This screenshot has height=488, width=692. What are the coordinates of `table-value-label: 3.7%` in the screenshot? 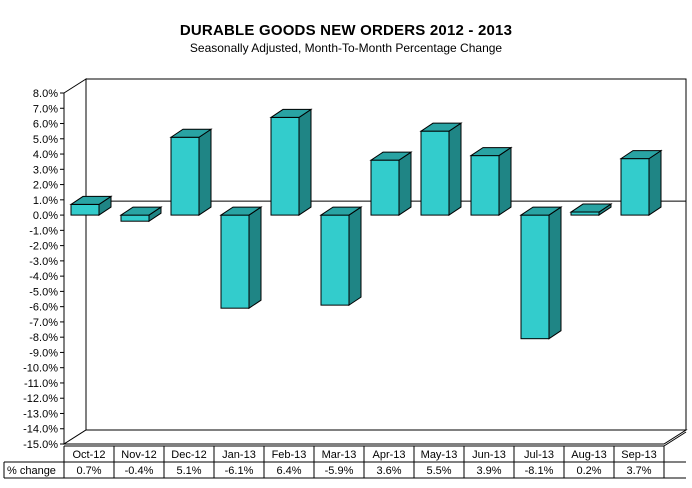 It's located at (638, 471).